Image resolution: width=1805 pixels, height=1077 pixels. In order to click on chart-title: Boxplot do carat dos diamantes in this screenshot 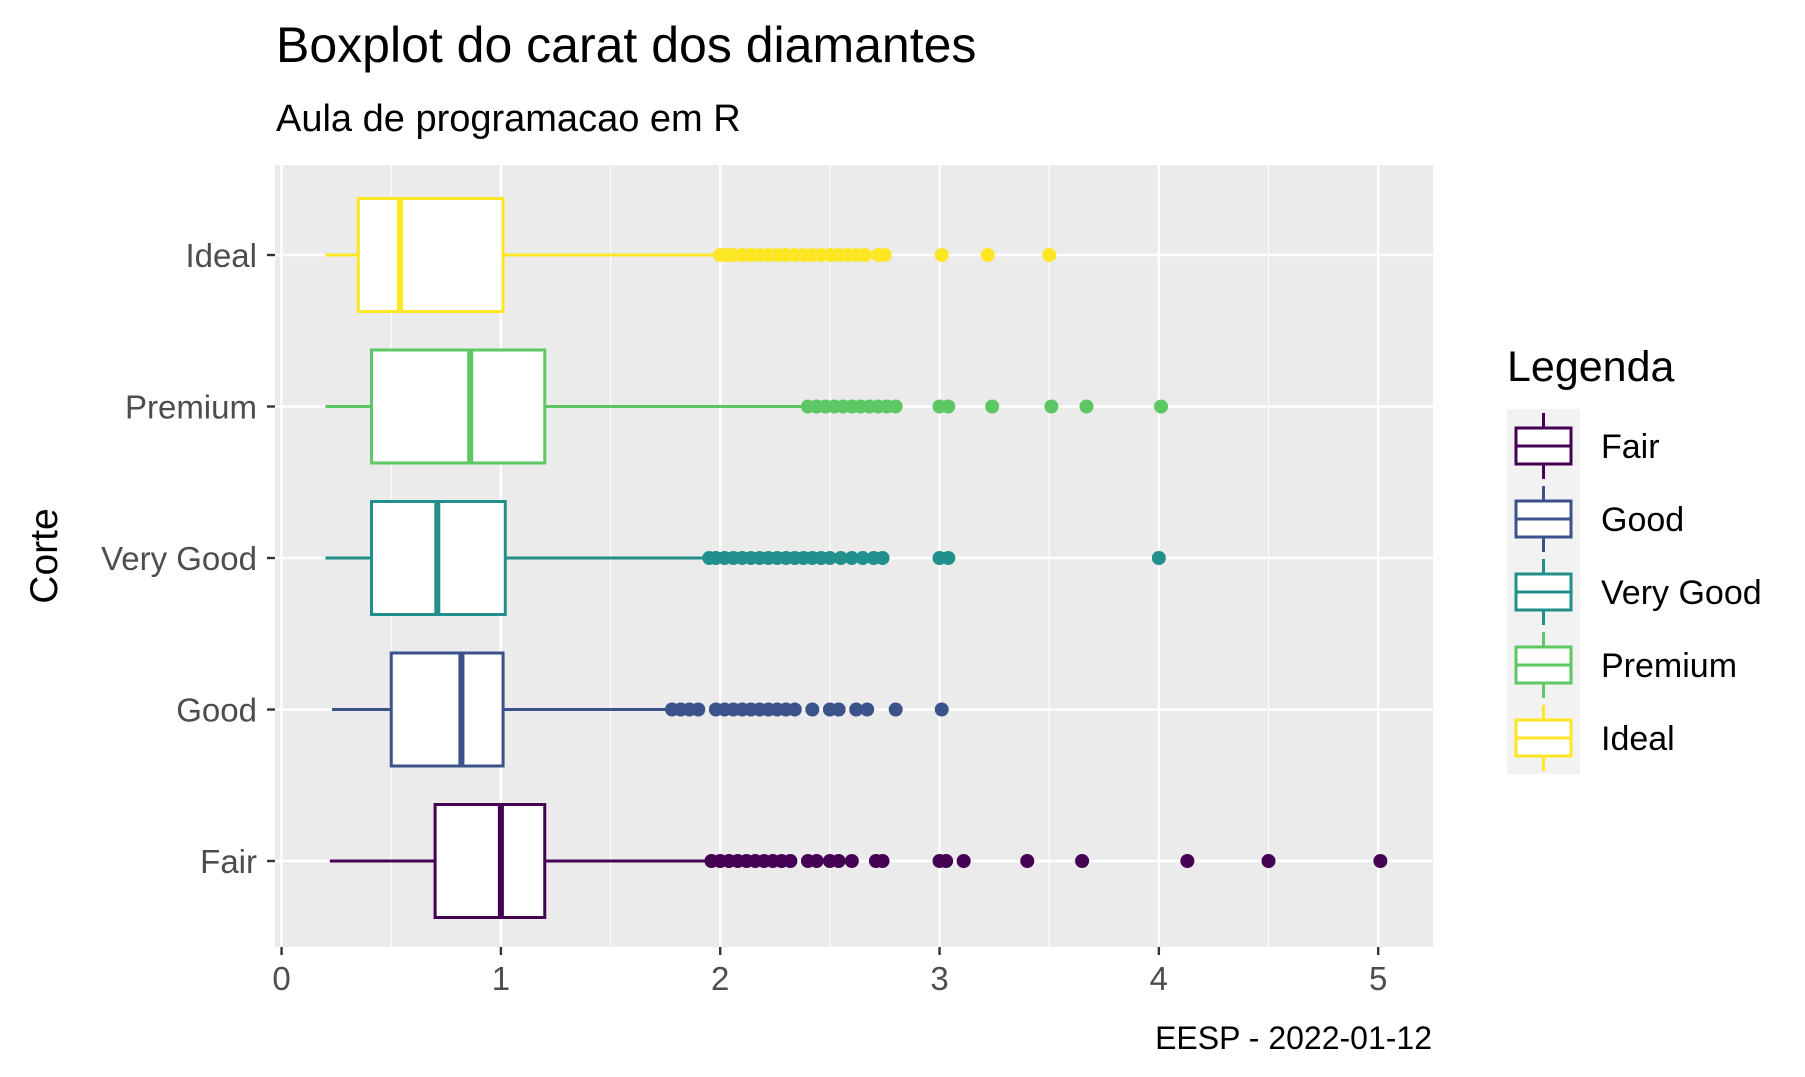, I will do `click(626, 45)`.